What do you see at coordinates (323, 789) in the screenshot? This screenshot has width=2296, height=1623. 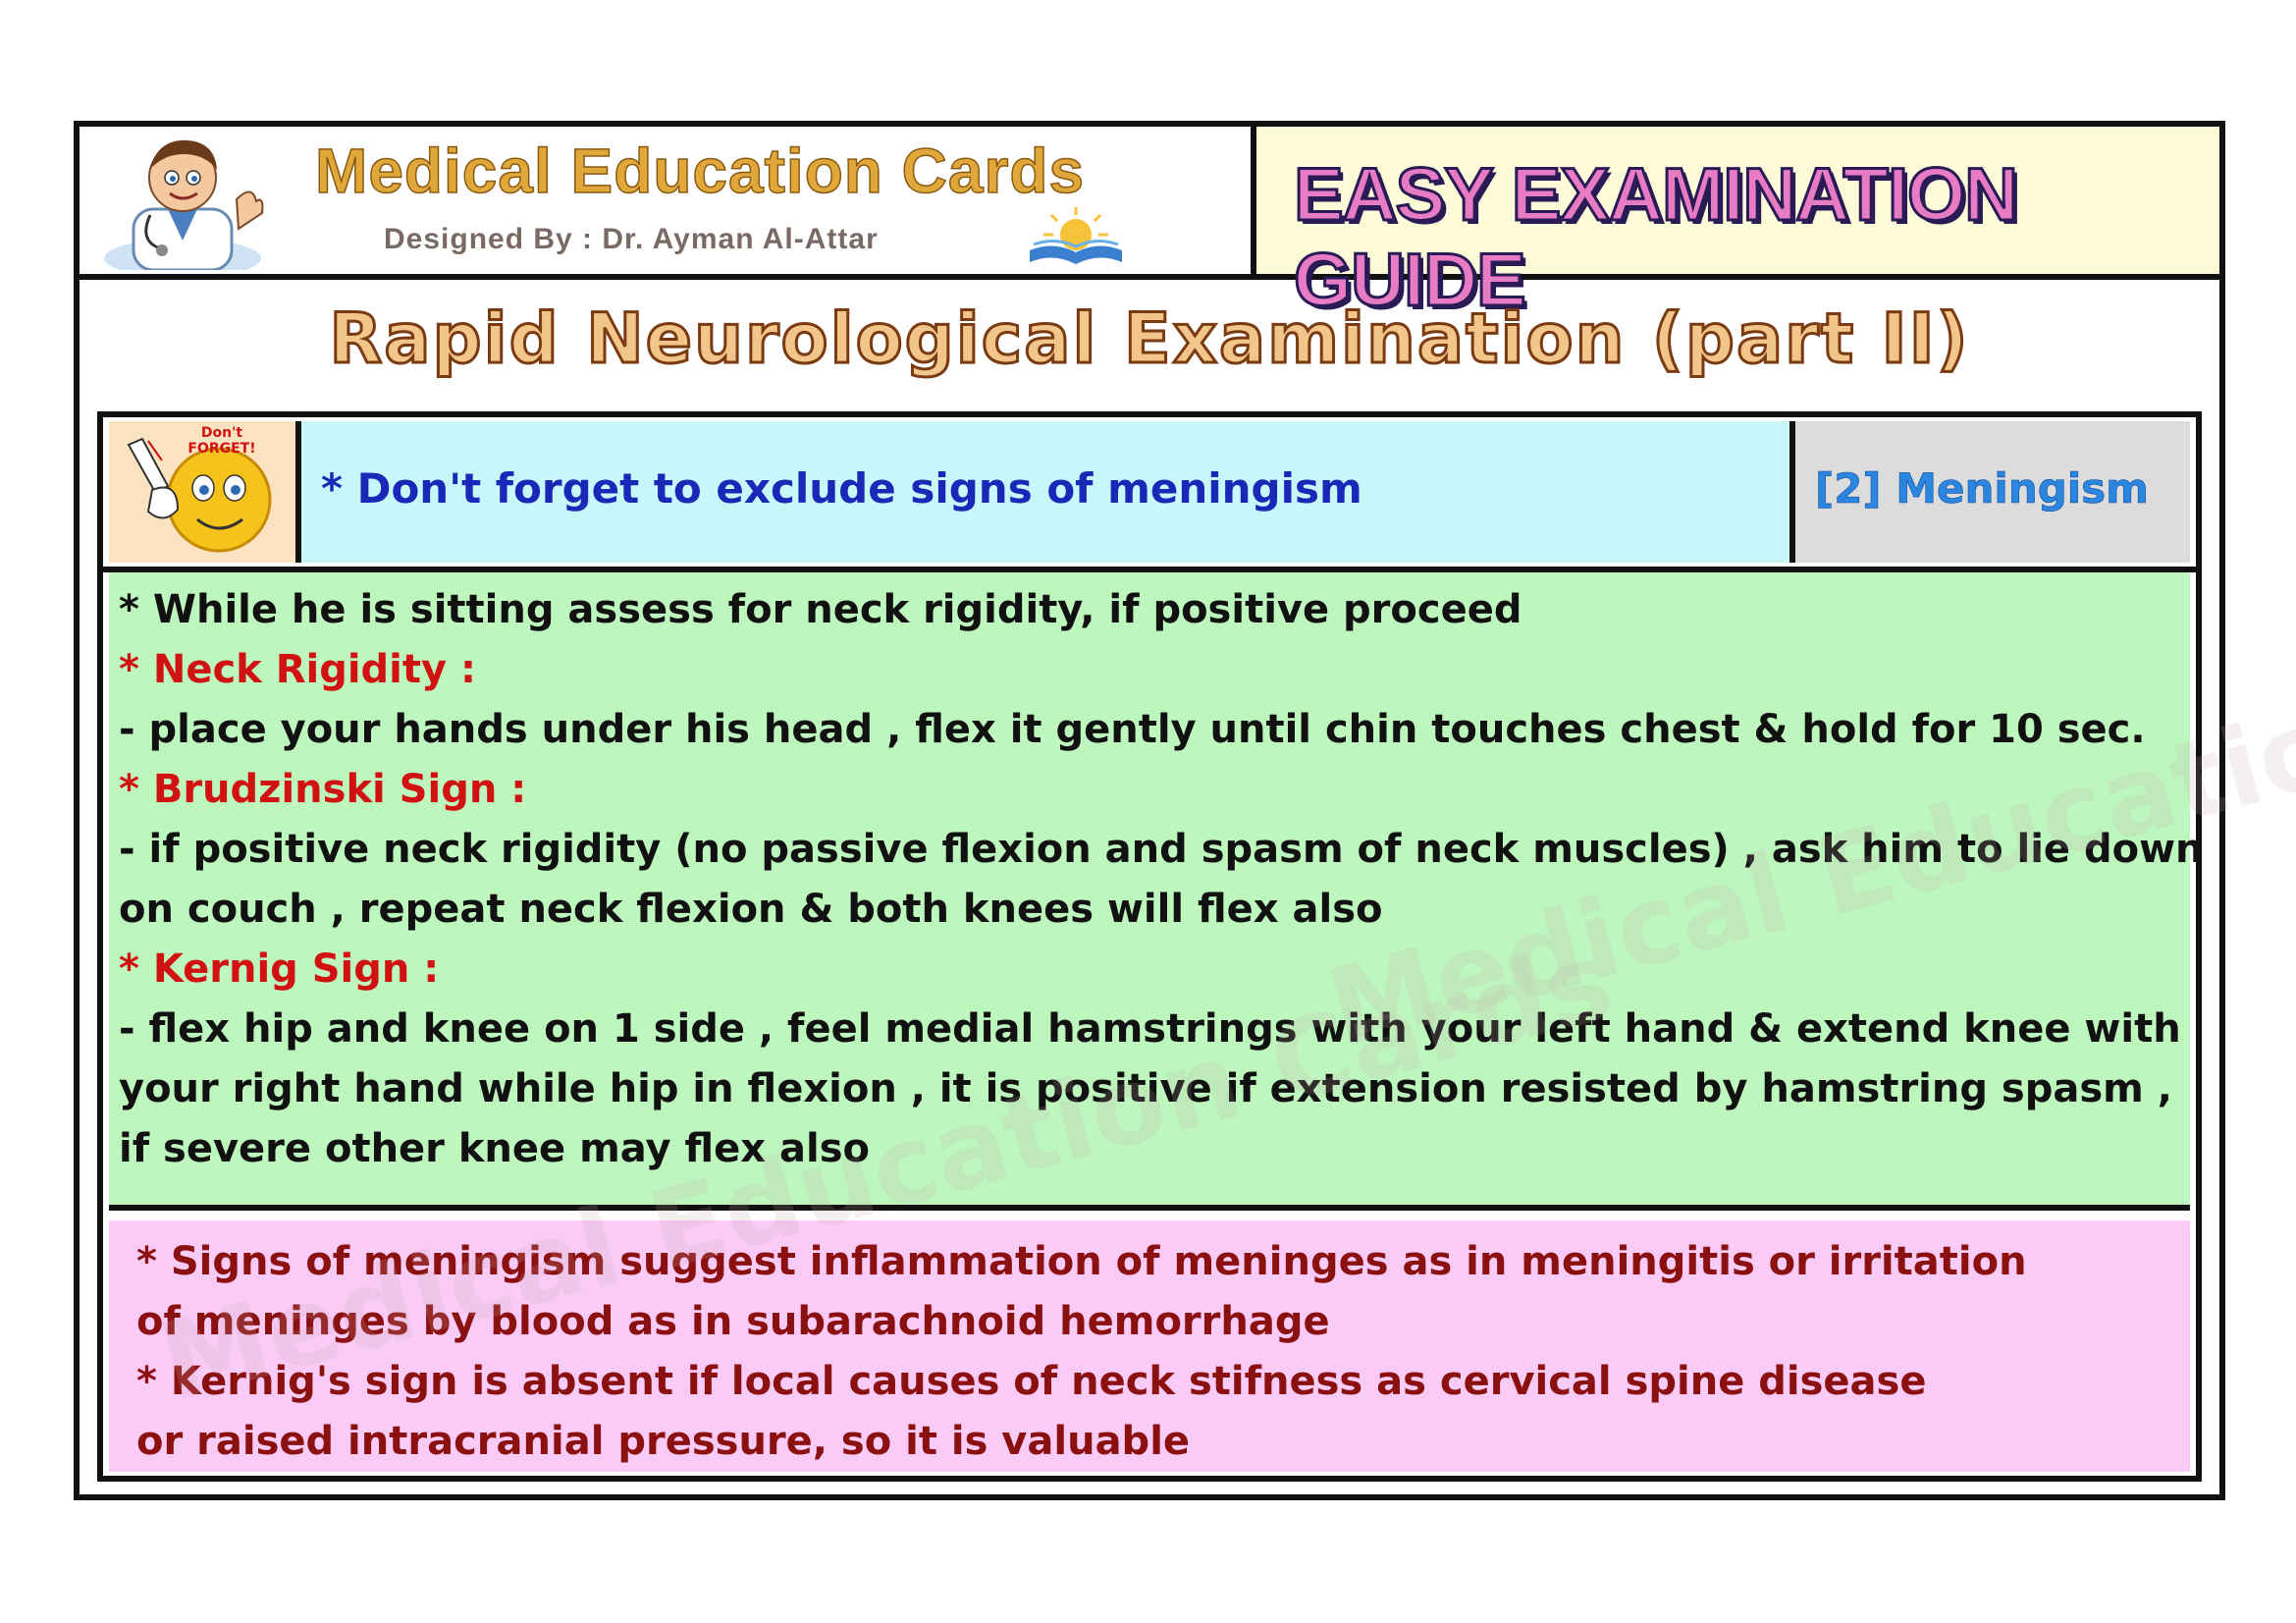 I see `brudzinski-heading: * Brudzinski Sign :` at bounding box center [323, 789].